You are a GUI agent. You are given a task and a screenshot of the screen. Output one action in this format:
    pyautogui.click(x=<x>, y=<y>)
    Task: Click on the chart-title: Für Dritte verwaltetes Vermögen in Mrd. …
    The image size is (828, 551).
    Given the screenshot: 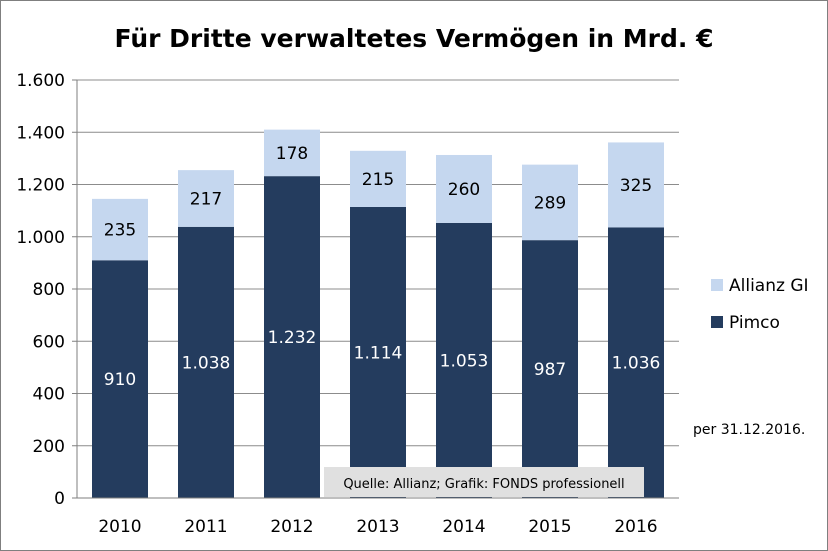 What is the action you would take?
    pyautogui.click(x=414, y=38)
    